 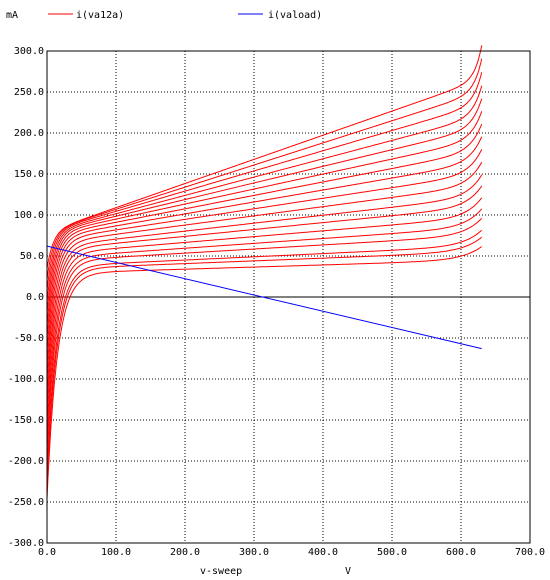 I want to click on x-tick-label: 100.0, so click(x=116, y=552).